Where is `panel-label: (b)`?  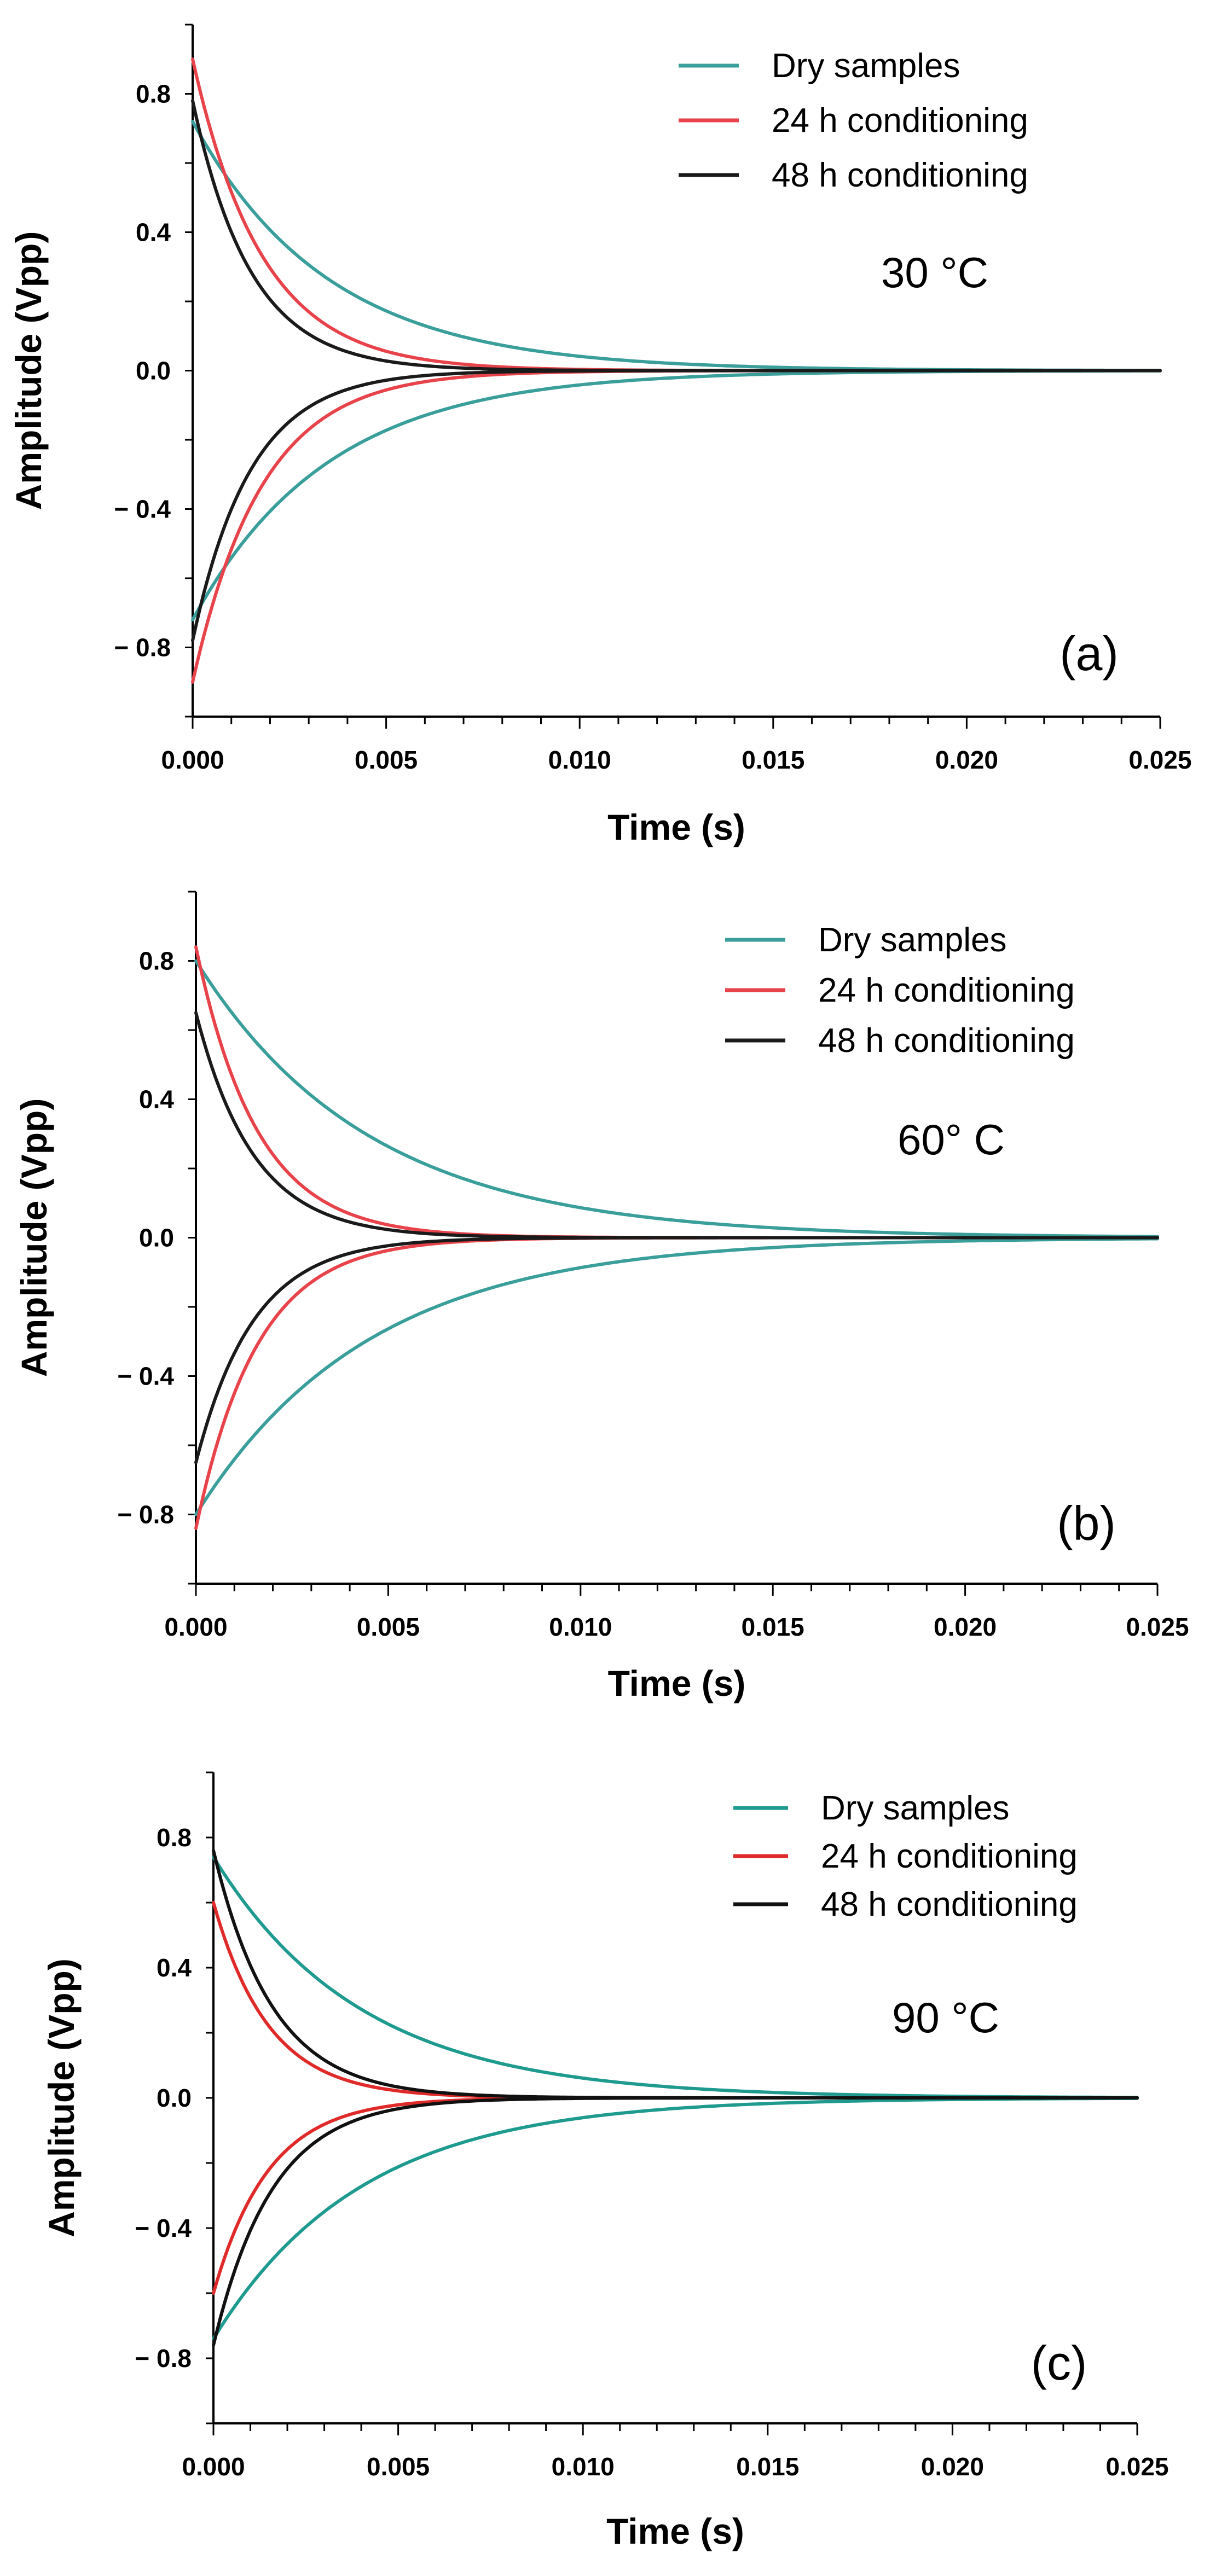 panel-label: (b) is located at coordinates (1086, 1523).